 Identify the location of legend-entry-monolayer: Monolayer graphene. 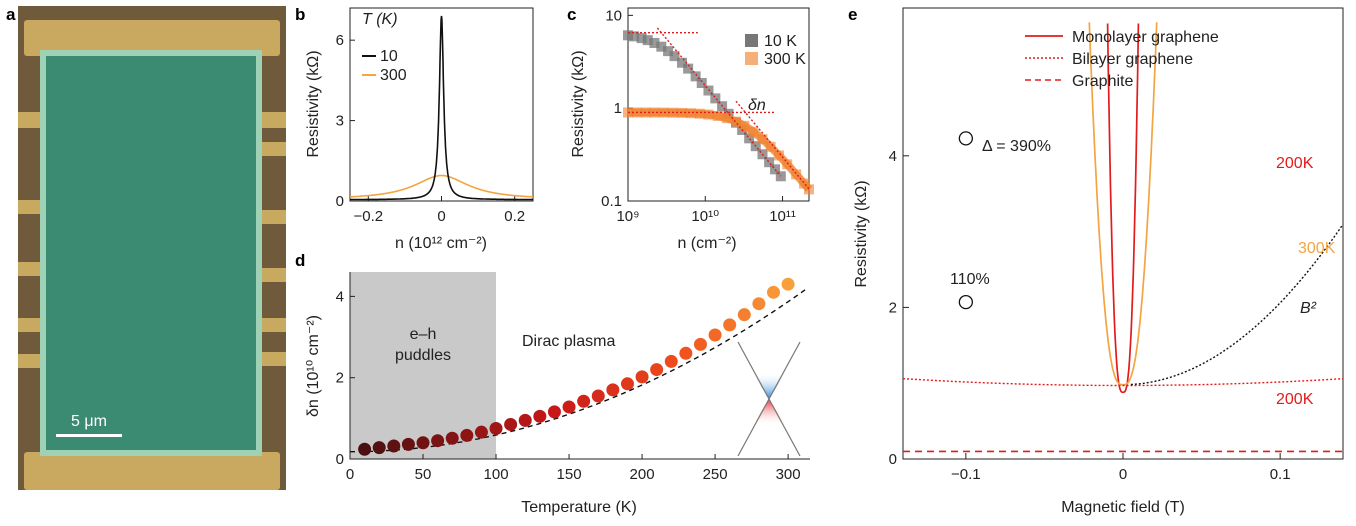
(1145, 37).